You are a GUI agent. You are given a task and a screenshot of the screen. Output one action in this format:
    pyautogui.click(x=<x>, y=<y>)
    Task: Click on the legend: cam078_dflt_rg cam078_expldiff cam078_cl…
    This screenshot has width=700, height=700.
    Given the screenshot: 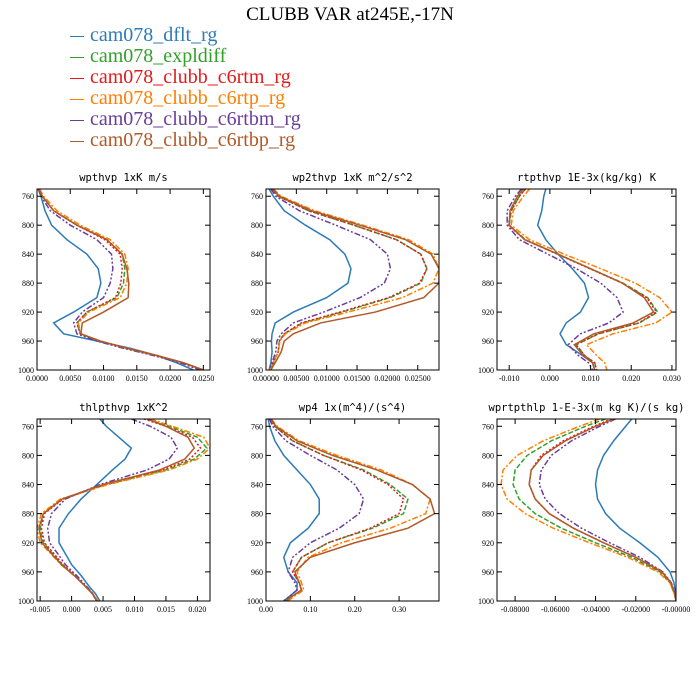 What is the action you would take?
    pyautogui.click(x=185, y=88)
    